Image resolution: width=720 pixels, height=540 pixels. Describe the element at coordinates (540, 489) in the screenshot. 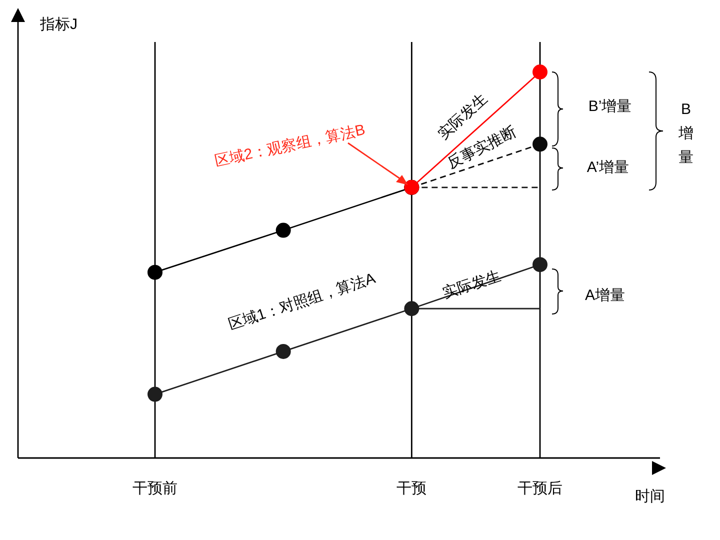

I see `x-tick-label: 干预后` at that location.